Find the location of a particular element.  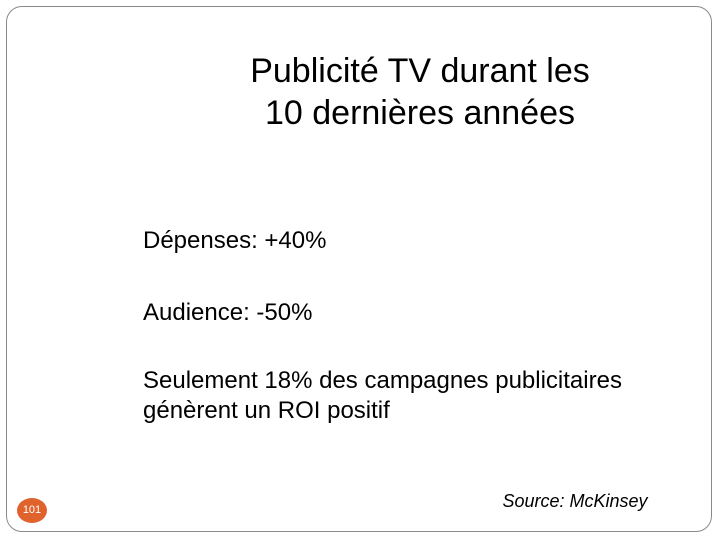

bullet-audience: Audience: -50% is located at coordinates (228, 312).